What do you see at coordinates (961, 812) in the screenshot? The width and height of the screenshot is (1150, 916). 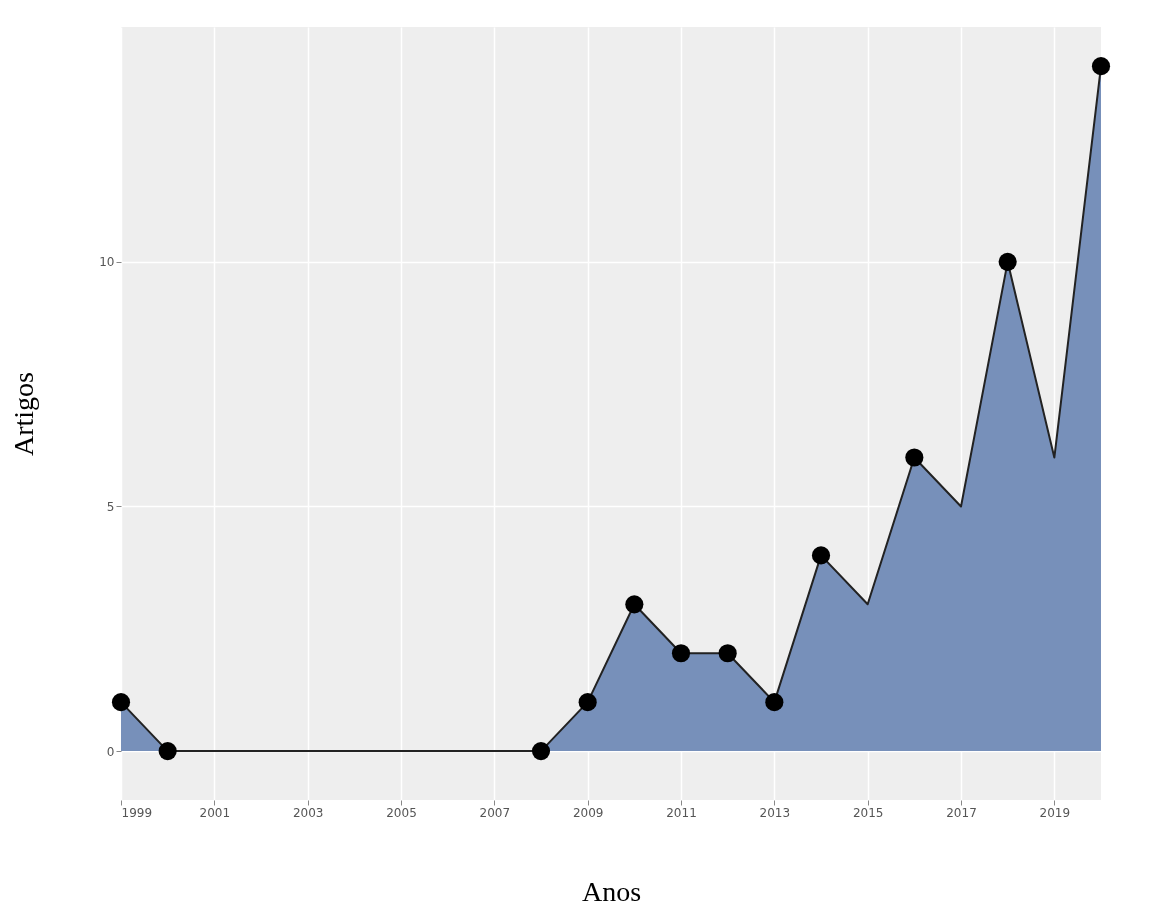 I see `x-tick-label: 2017` at bounding box center [961, 812].